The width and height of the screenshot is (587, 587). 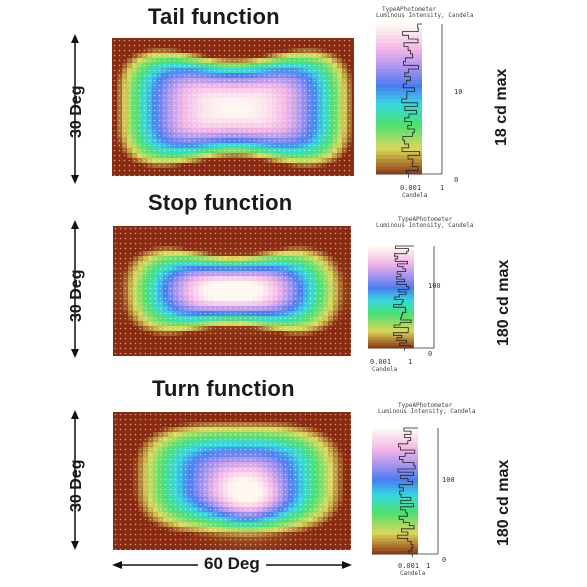 I want to click on heatmap-tail, so click(x=233, y=107).